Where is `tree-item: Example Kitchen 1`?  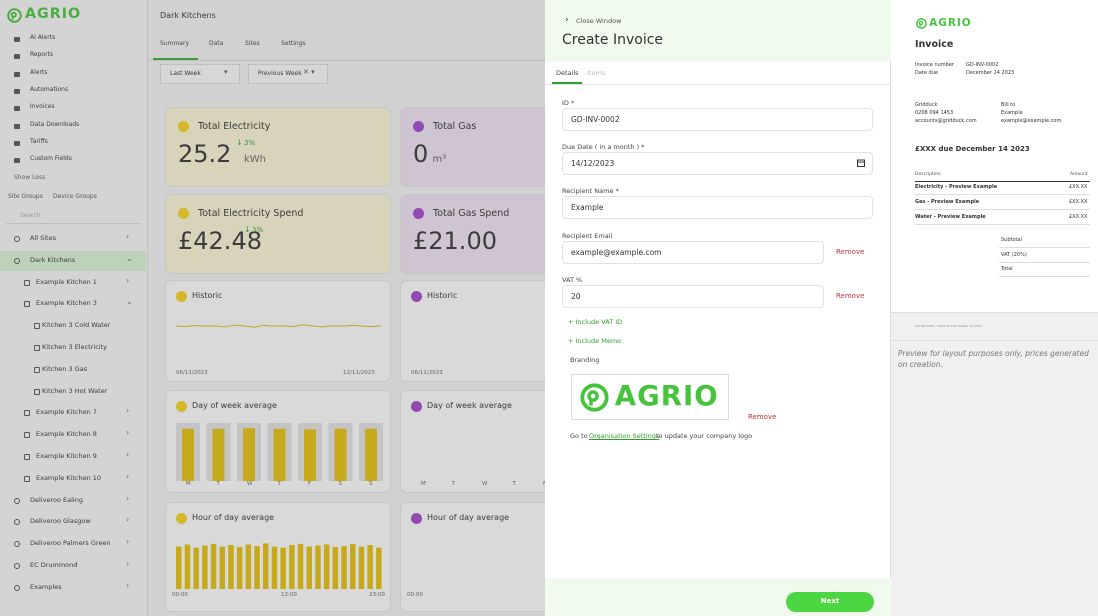
tree-item: Example Kitchen 1 is located at coordinates (66, 281).